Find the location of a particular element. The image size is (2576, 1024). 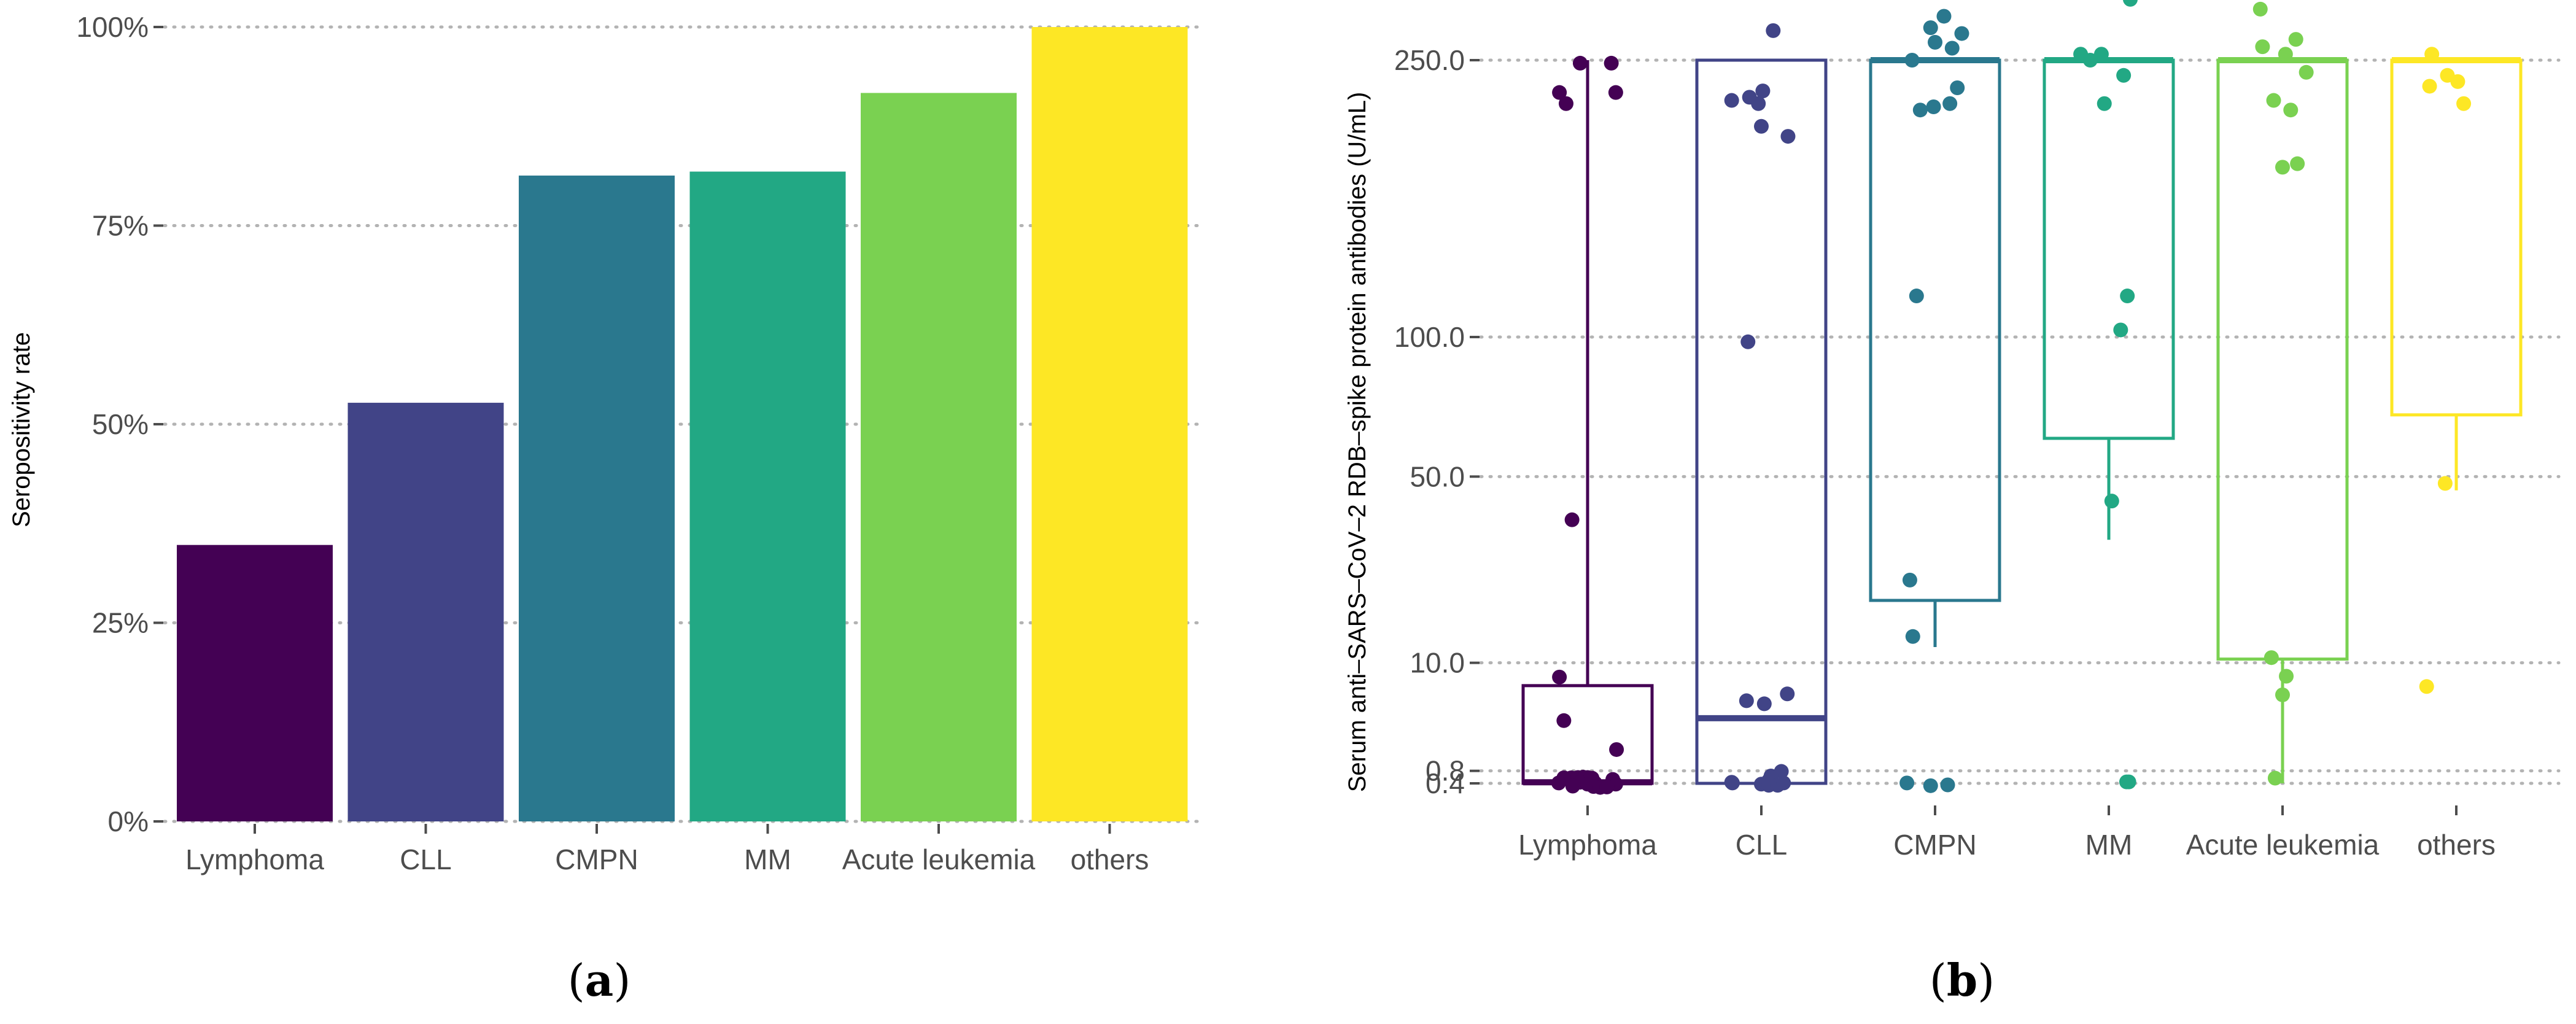

panel-a-y-axis-title: Seropositivity rate is located at coordinates (21, 429).